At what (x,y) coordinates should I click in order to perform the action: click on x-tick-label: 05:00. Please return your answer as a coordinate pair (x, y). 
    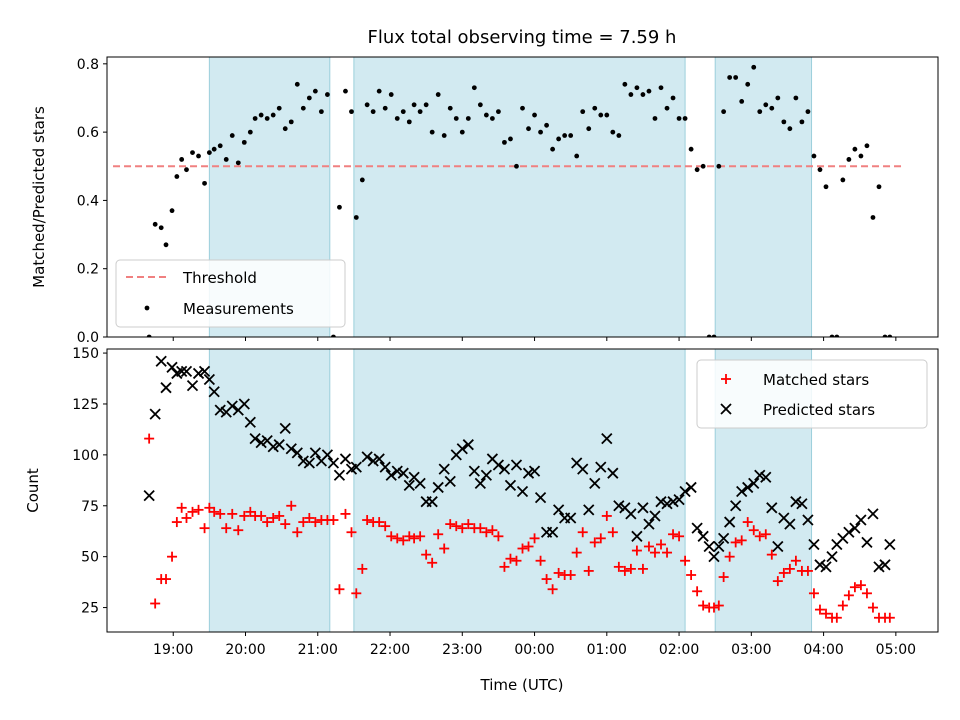
    Looking at the image, I should click on (896, 650).